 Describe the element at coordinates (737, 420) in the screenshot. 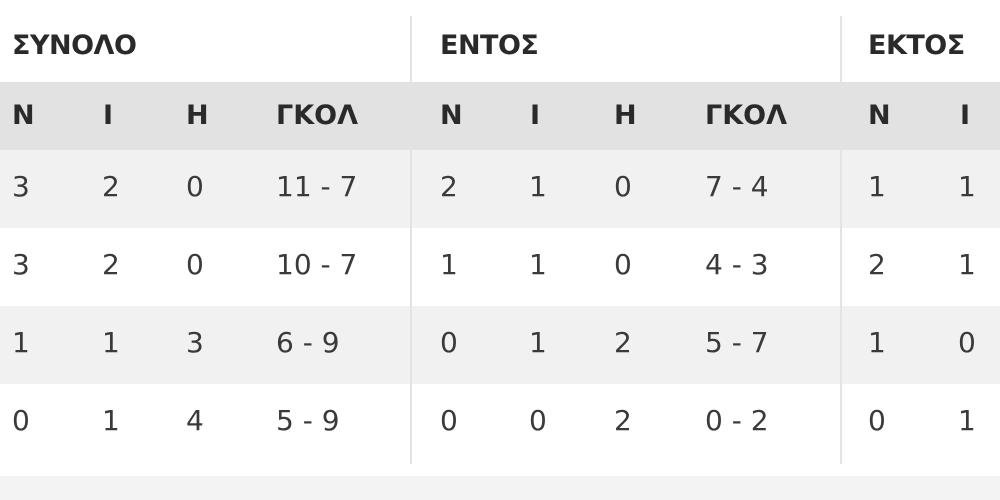

I see `home-goals-cell: 0 - 2` at that location.